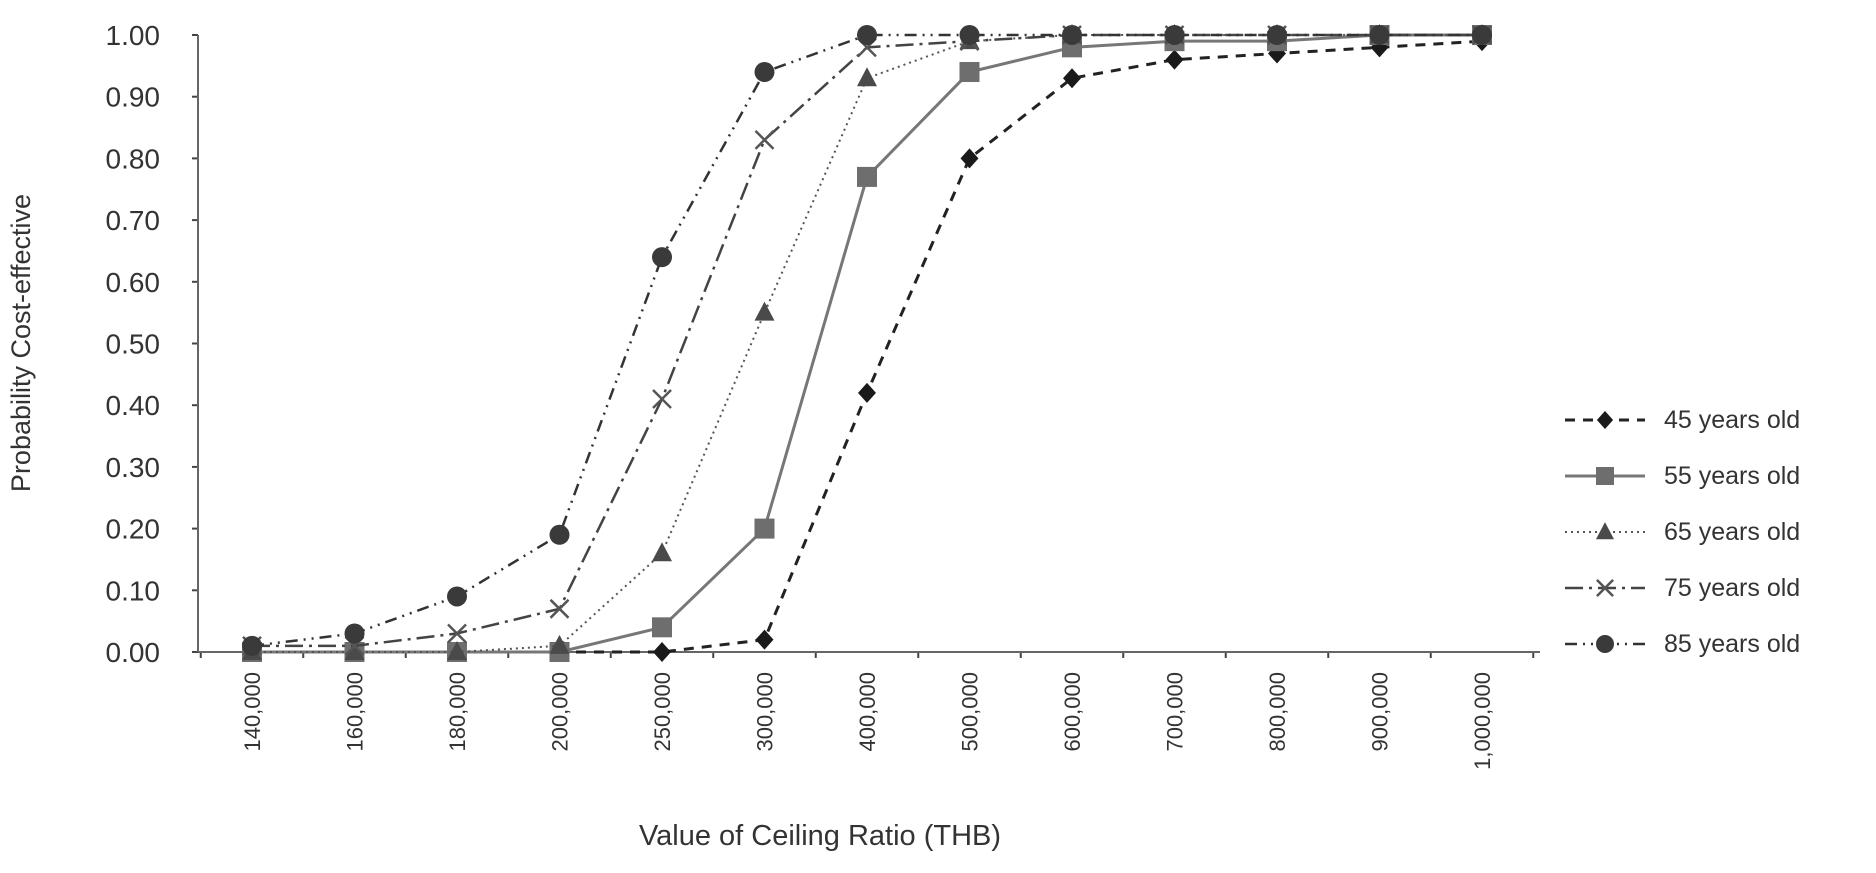  What do you see at coordinates (133, 282) in the screenshot?
I see `y-tick-label: 0.60` at bounding box center [133, 282].